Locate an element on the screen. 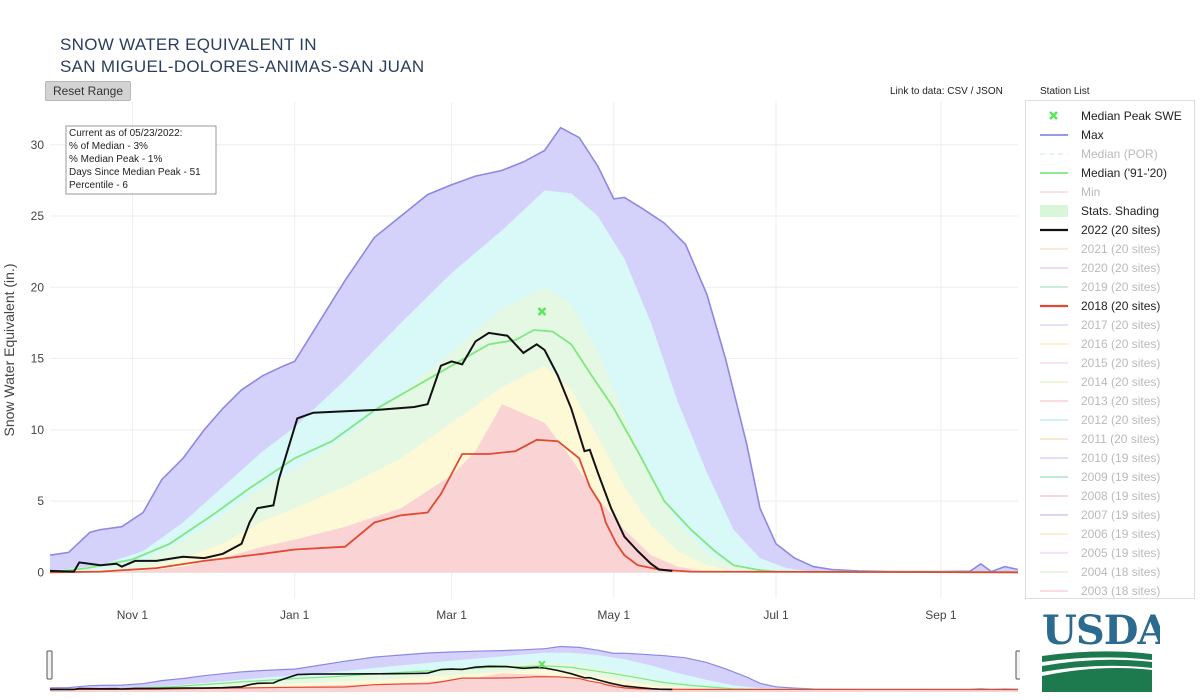 The height and width of the screenshot is (700, 1200). mini-2018-line is located at coordinates (534, 683).